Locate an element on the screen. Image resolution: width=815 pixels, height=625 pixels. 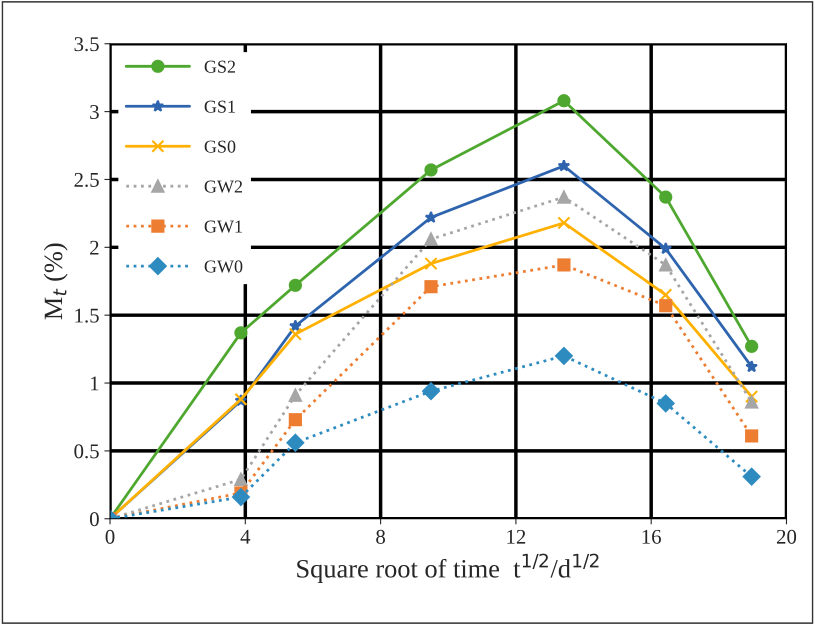
legend-label: GW1 is located at coordinates (223, 226).